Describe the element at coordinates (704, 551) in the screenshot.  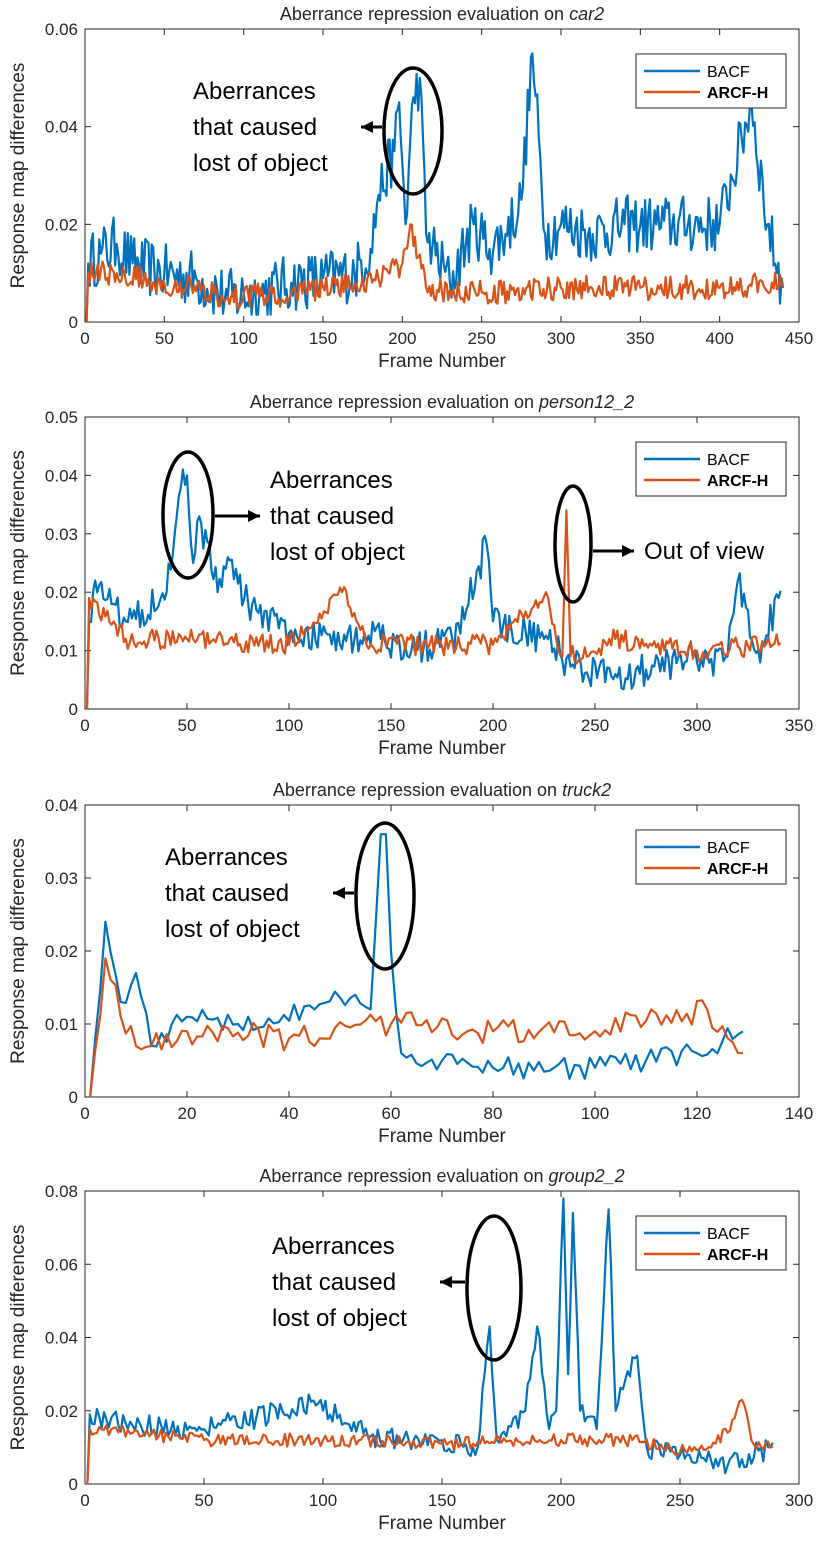
I see `annotation-text: Out of view` at that location.